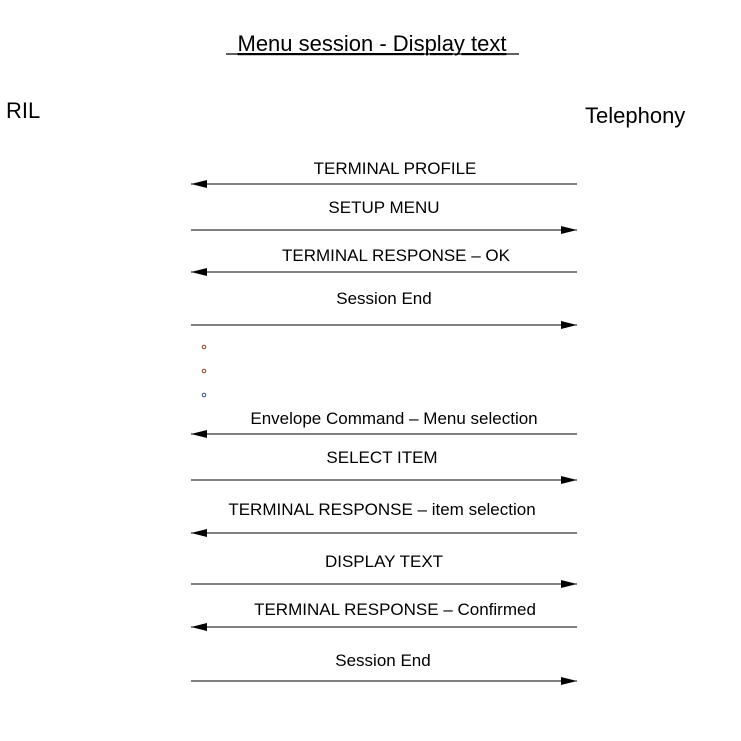  Describe the element at coordinates (395, 168) in the screenshot. I see `message-label: TERMINAL PROFILE` at that location.